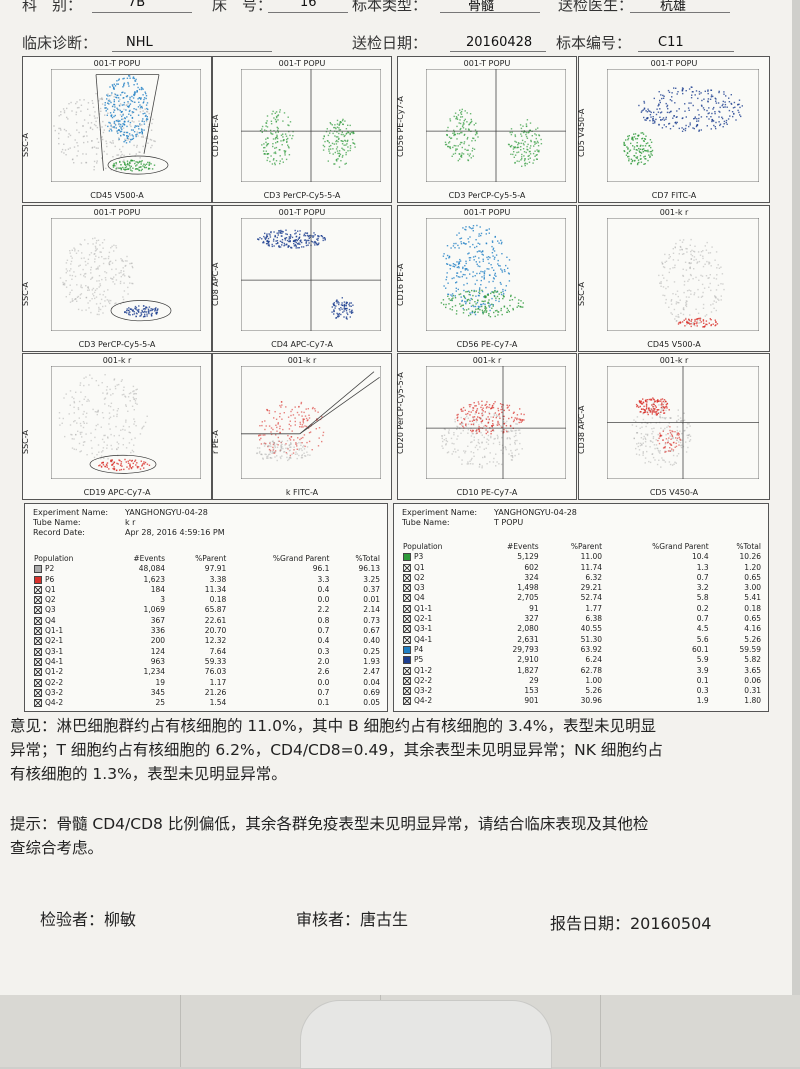  I want to click on flow-plot: 001-k r CD20 PerCP-Cy5-5-A CD10 PE-Cy7-A, so click(486, 426).